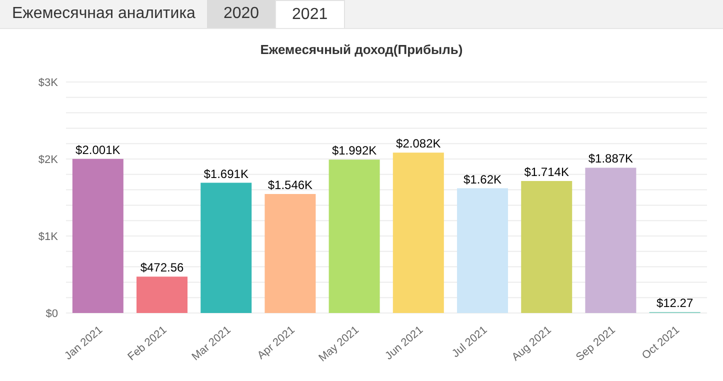  What do you see at coordinates (104, 14) in the screenshot?
I see `text: Ежемесячная аналитика` at bounding box center [104, 14].